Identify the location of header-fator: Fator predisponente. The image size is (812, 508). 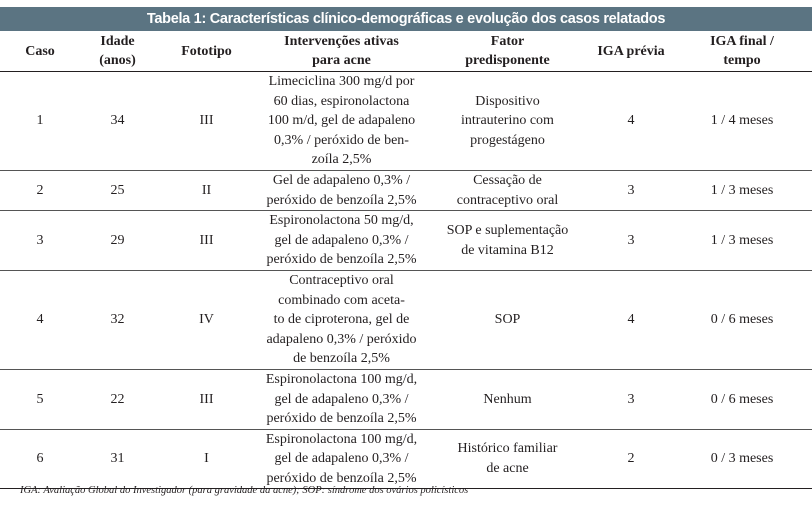
(507, 51).